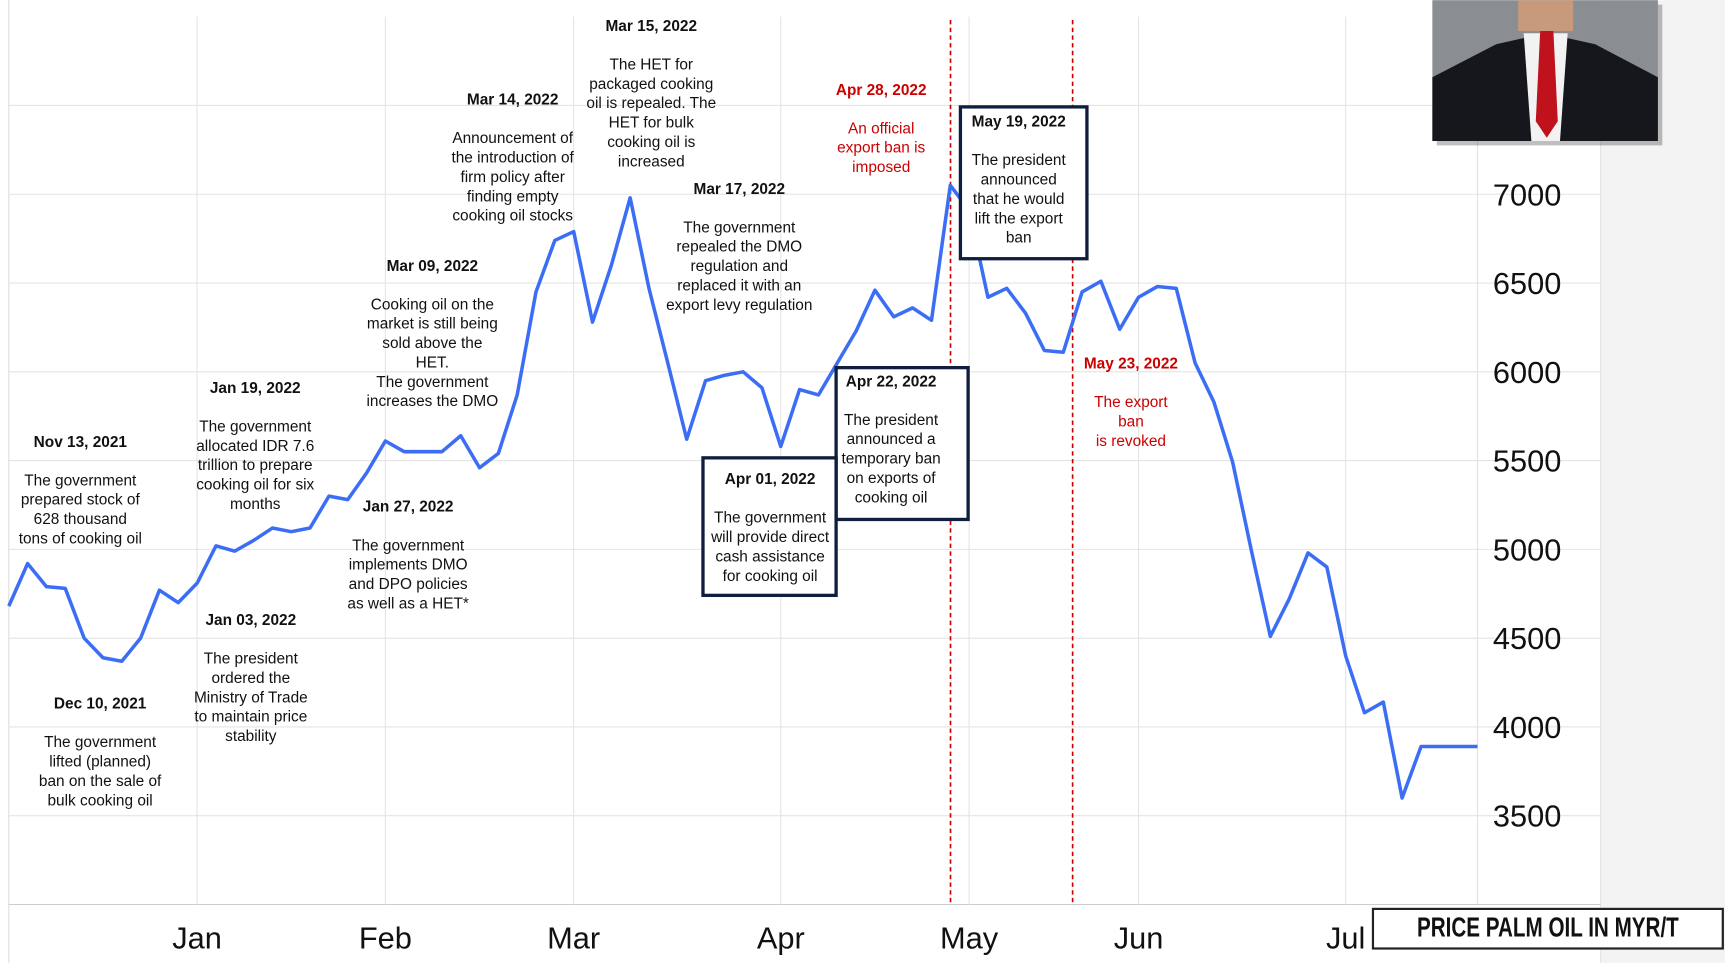 Image resolution: width=1725 pixels, height=963 pixels. Describe the element at coordinates (1662, 481) in the screenshot. I see `side-panel` at that location.